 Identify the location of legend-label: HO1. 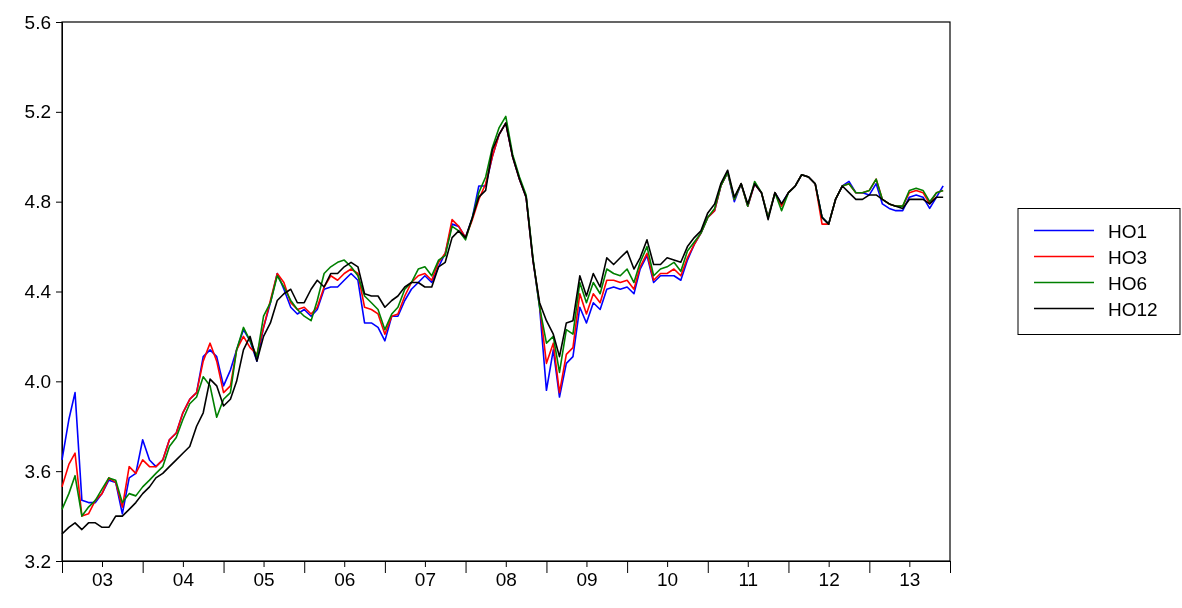
(1128, 231).